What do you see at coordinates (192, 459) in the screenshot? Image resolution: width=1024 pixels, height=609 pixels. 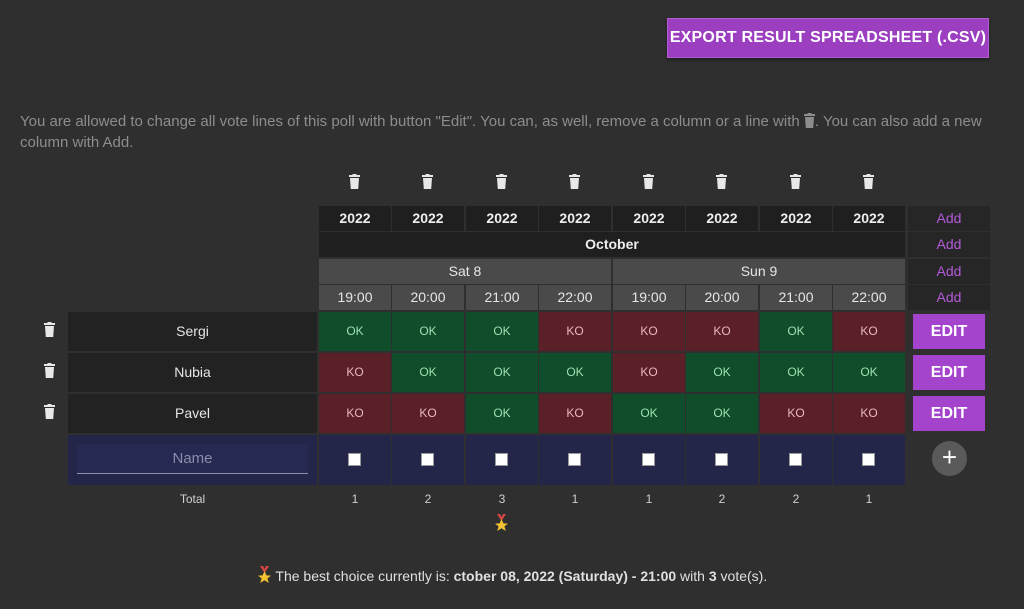 I see `name-input` at bounding box center [192, 459].